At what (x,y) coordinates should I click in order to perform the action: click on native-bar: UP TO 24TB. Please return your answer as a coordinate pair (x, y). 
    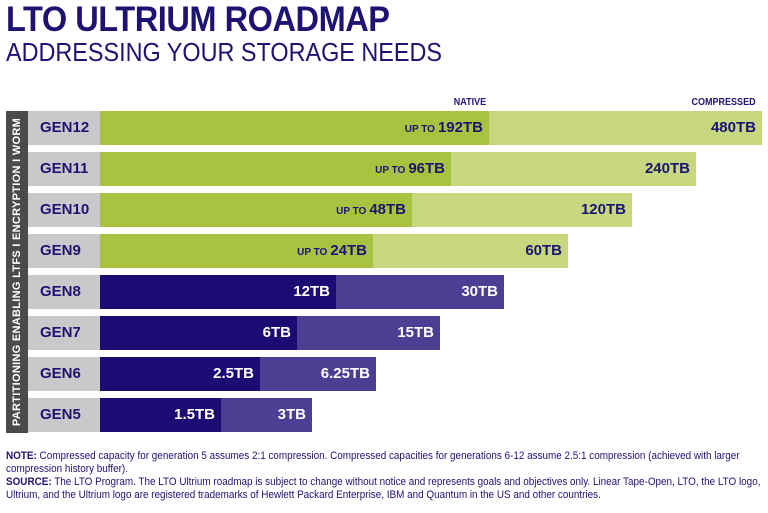
    Looking at the image, I should click on (236, 251).